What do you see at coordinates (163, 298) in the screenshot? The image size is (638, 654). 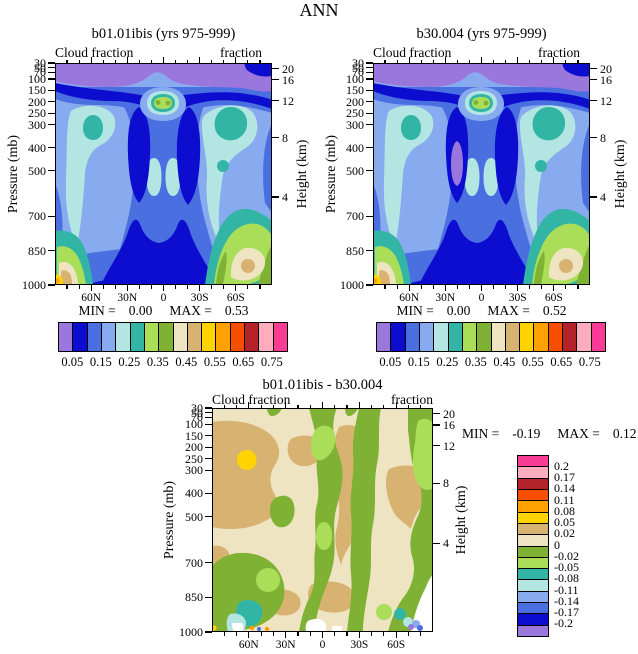 I see `latitude-tick-label: 0` at bounding box center [163, 298].